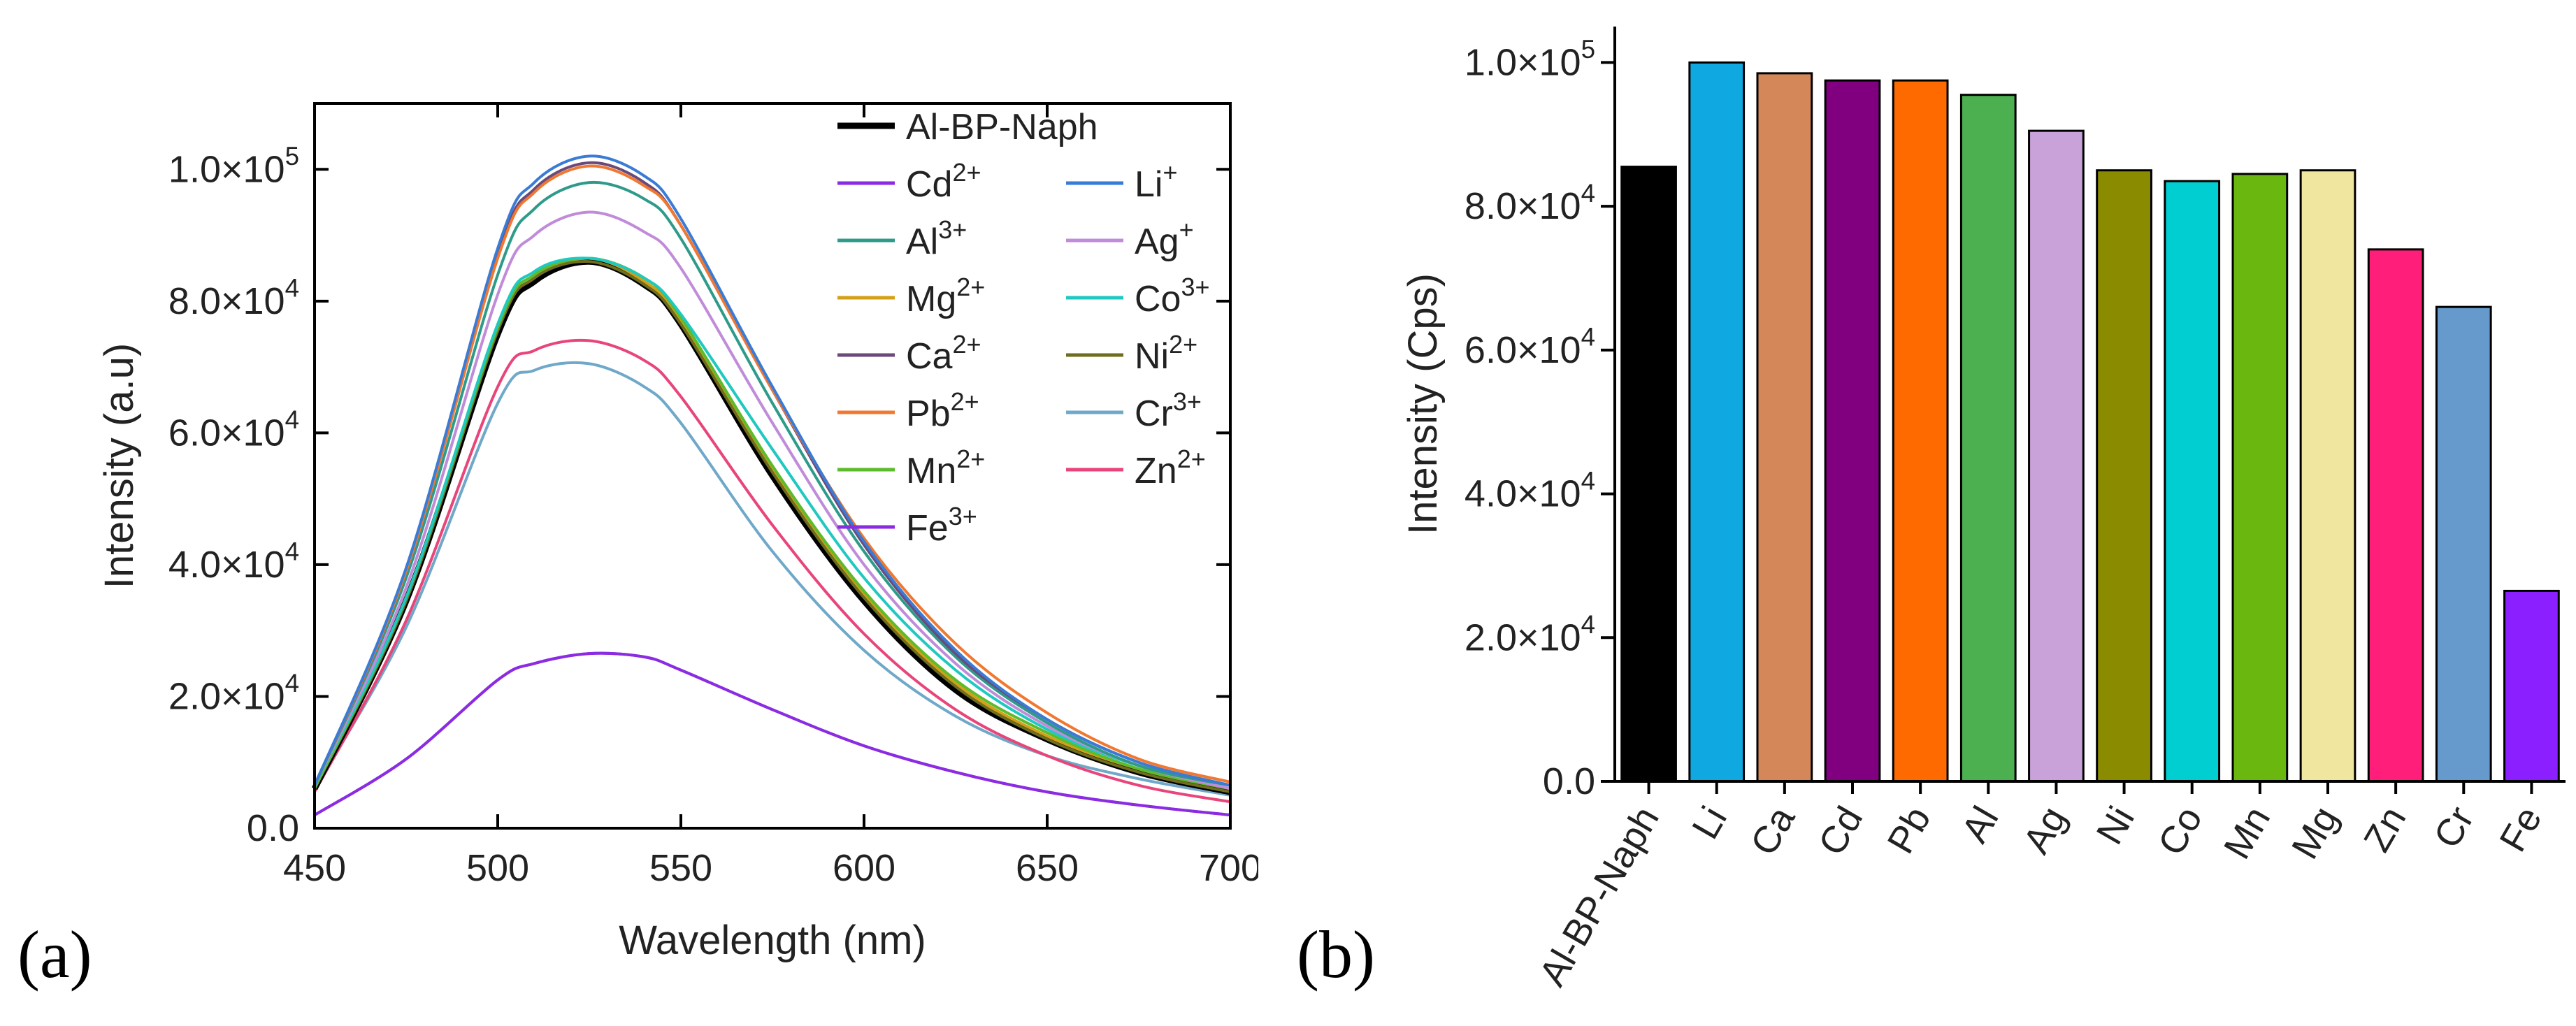 This screenshot has width=2576, height=1026. What do you see at coordinates (314, 868) in the screenshot?
I see `x-tick-label: 450` at bounding box center [314, 868].